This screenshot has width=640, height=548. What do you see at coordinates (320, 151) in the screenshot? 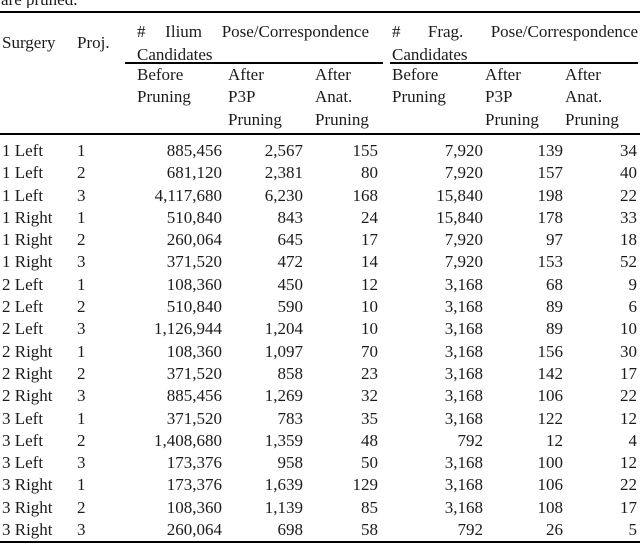
I see `table-row: 1 Left 1 885,456 2,567 155 7,920 139 34` at bounding box center [320, 151].